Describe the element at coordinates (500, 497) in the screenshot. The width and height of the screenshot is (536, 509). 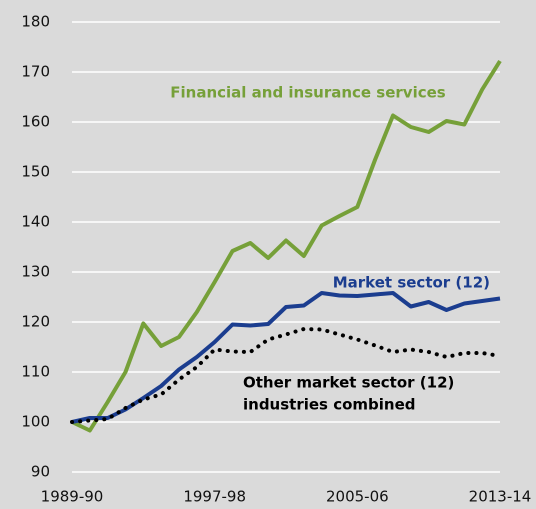
I see `x-tick-label: 2013-14` at that location.